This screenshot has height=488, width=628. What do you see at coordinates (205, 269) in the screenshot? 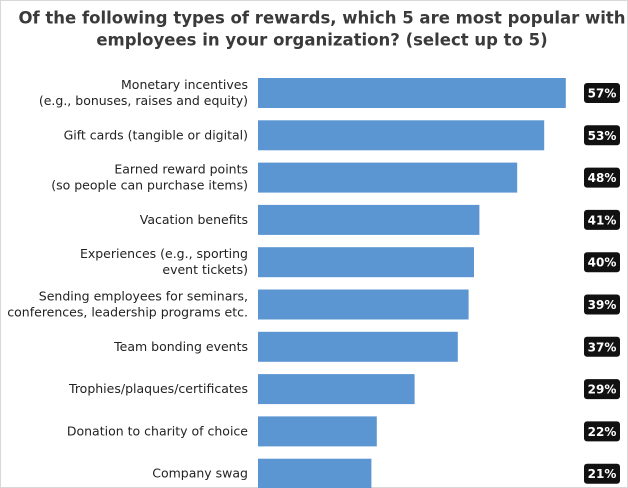
I see `category-line: event tickets)` at bounding box center [205, 269].